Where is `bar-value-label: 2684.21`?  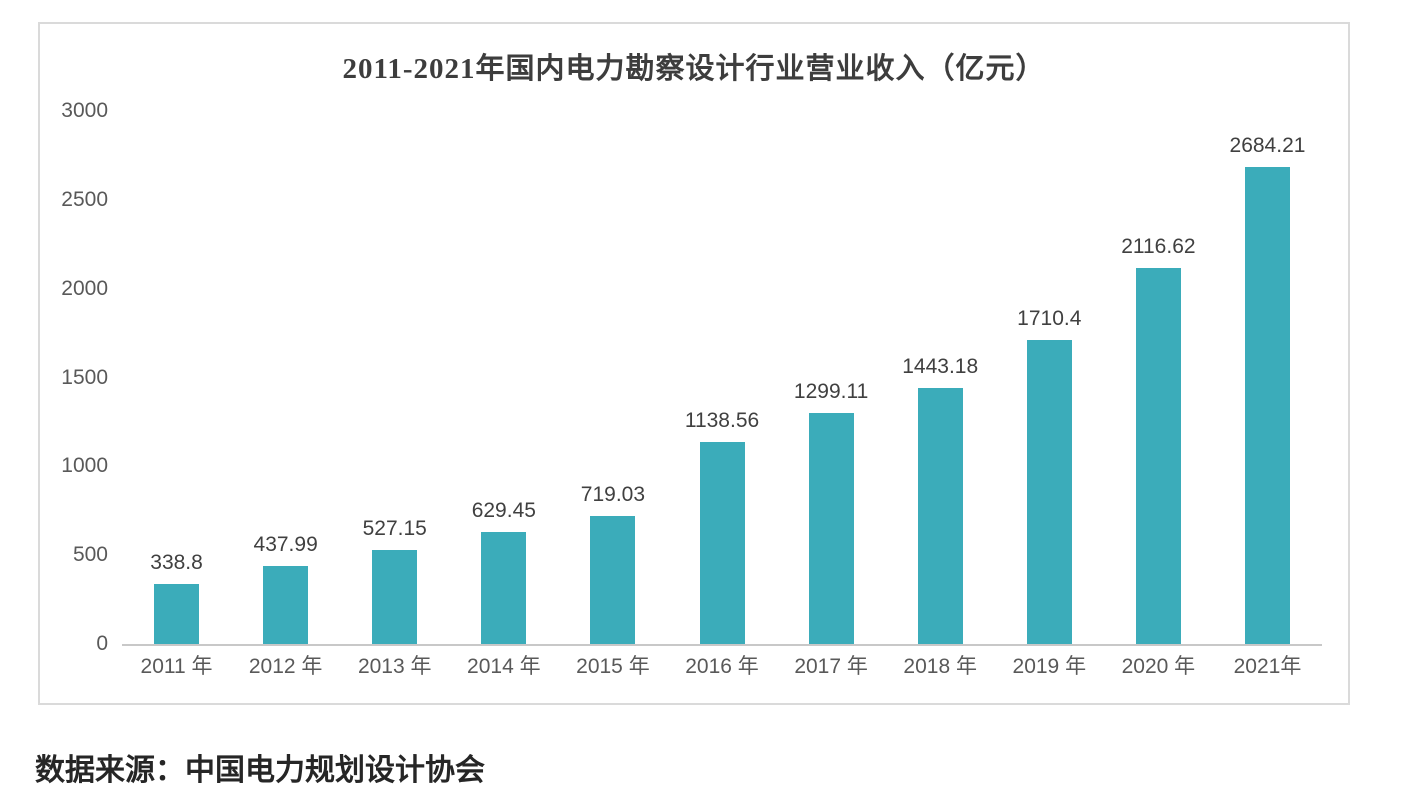 bar-value-label: 2684.21 is located at coordinates (1267, 145).